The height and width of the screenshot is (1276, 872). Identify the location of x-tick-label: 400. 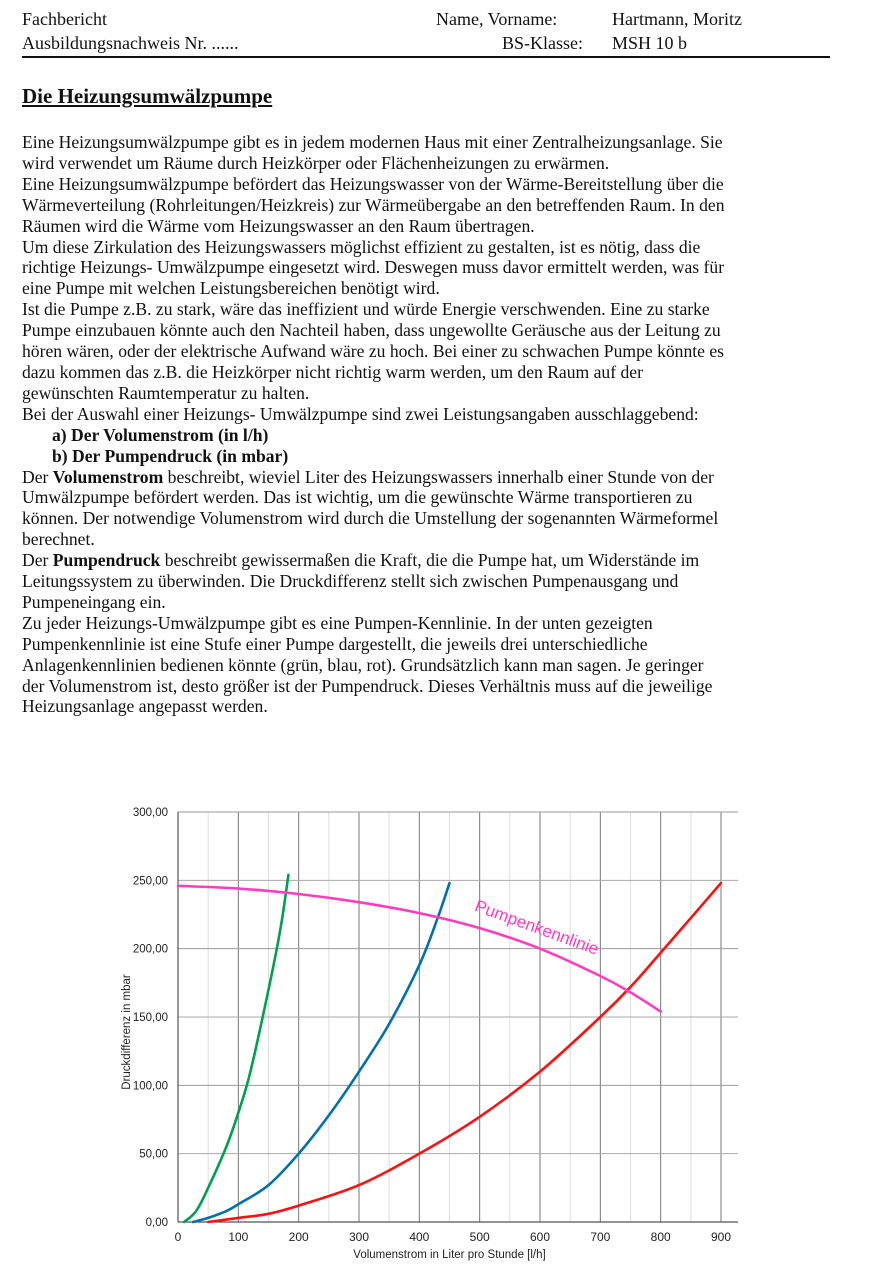
(419, 1237).